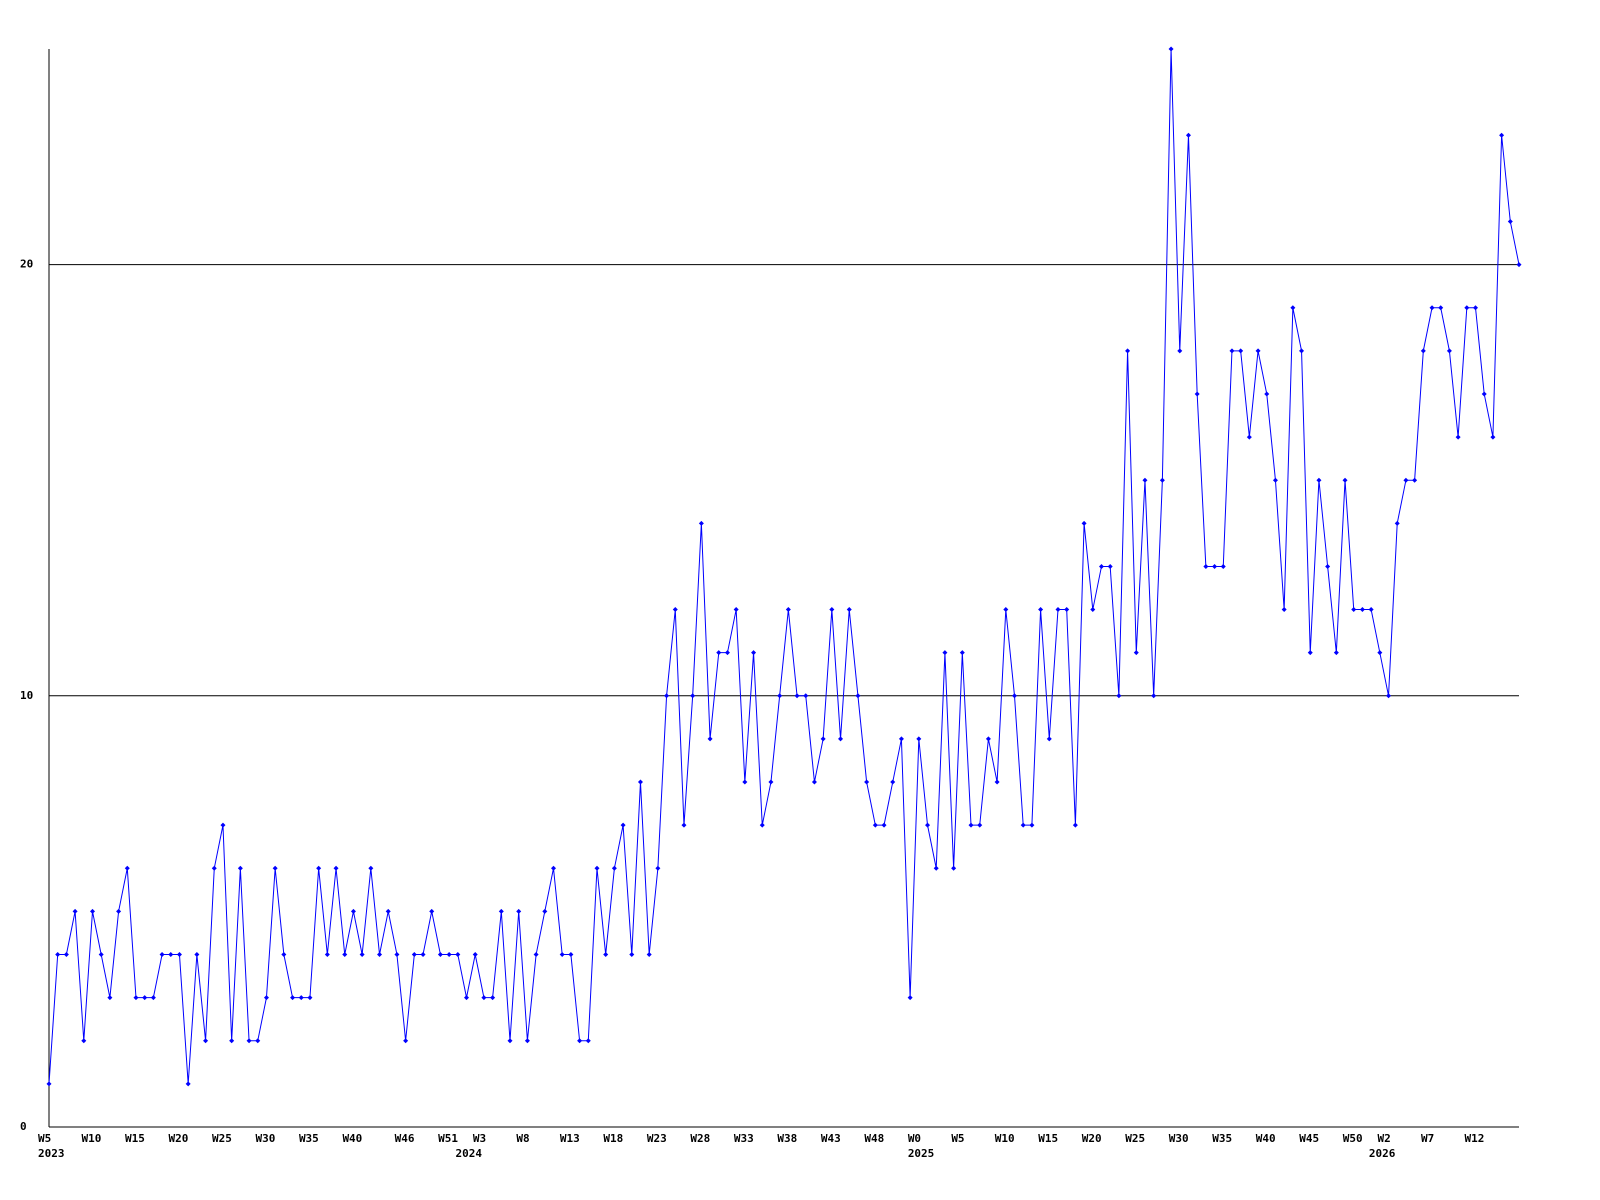 Image resolution: width=1600 pixels, height=1200 pixels. I want to click on x-tick-label: W23, so click(657, 1138).